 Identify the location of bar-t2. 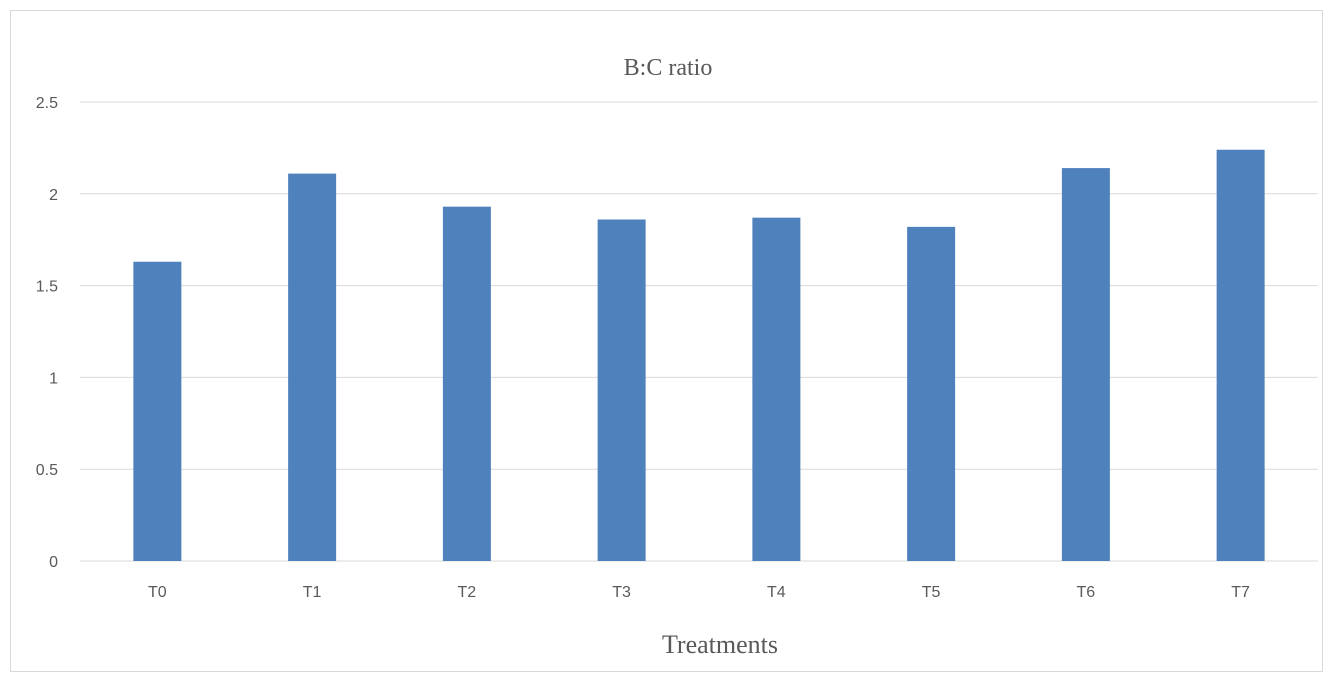
(466, 384).